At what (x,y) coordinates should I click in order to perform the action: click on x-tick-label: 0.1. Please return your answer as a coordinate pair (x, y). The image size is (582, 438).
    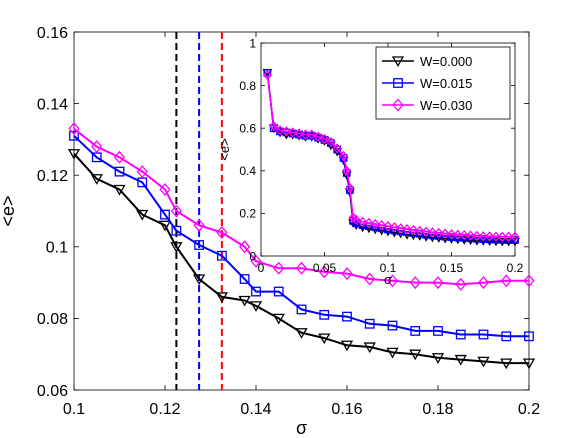
    Looking at the image, I should click on (74, 409).